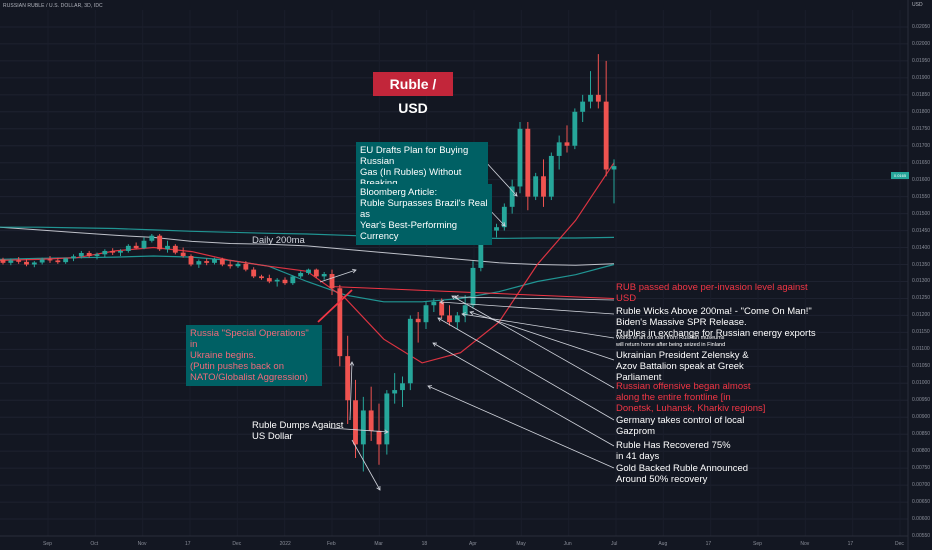  What do you see at coordinates (921, 315) in the screenshot?
I see `y-tick-label: 0.01200` at bounding box center [921, 315].